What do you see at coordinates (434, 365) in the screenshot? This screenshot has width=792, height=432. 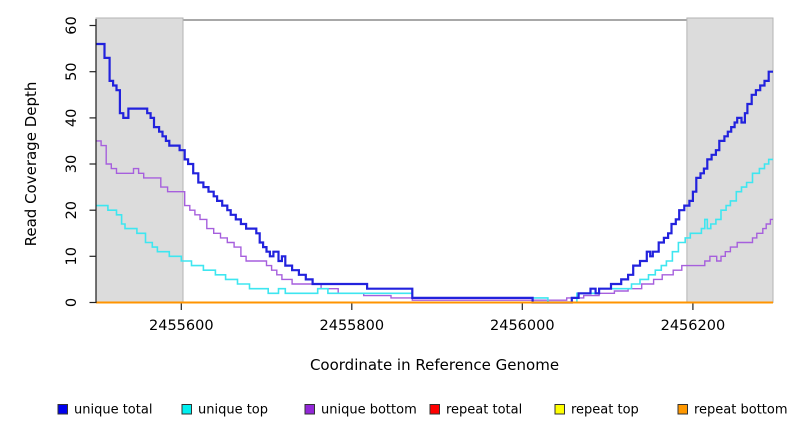 I see `x-axis-title: Coordinate in Reference Genome` at bounding box center [434, 365].